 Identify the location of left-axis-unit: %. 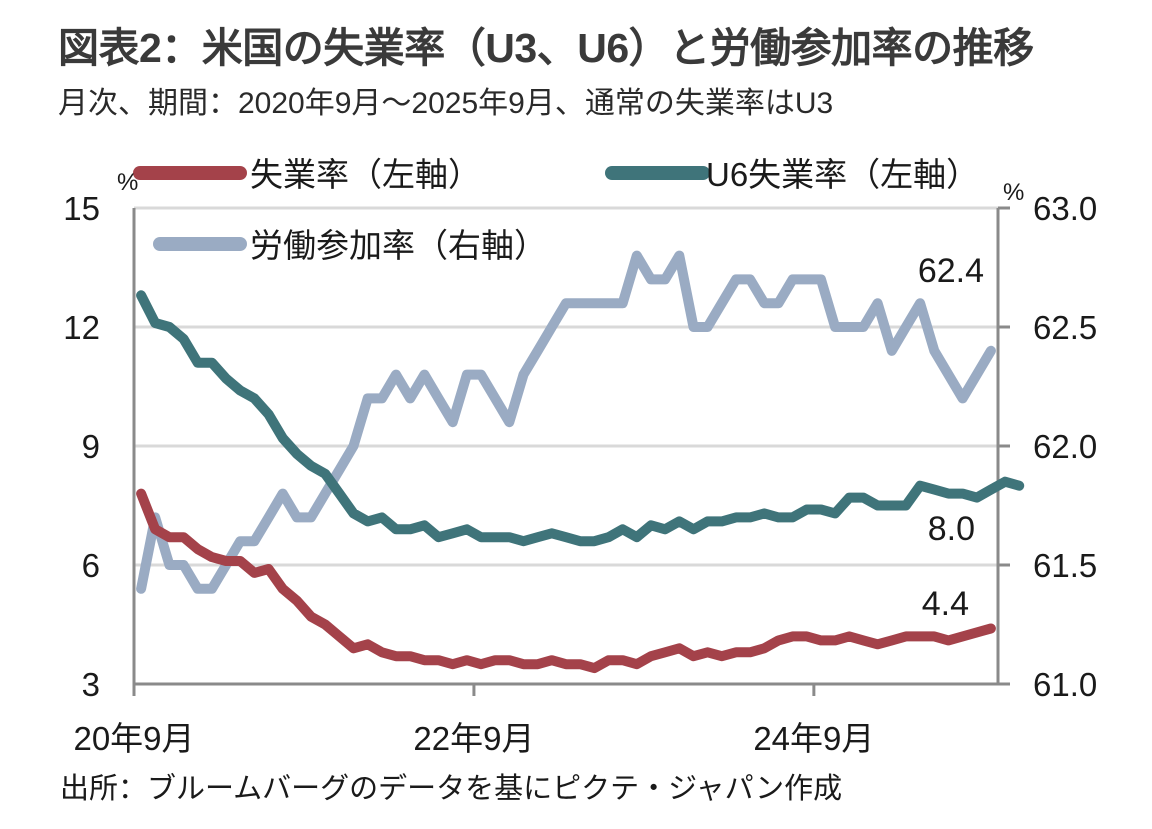
(127, 182).